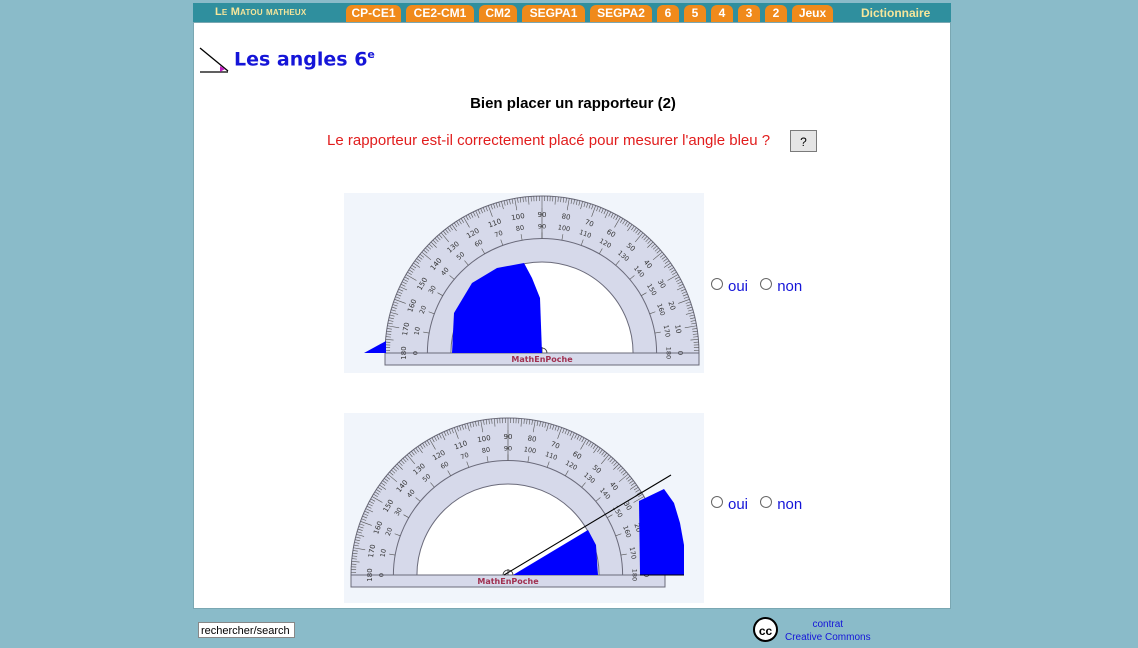 The image size is (1138, 648). What do you see at coordinates (621, 13) in the screenshot?
I see `tab-segpa2: SEGPA2` at bounding box center [621, 13].